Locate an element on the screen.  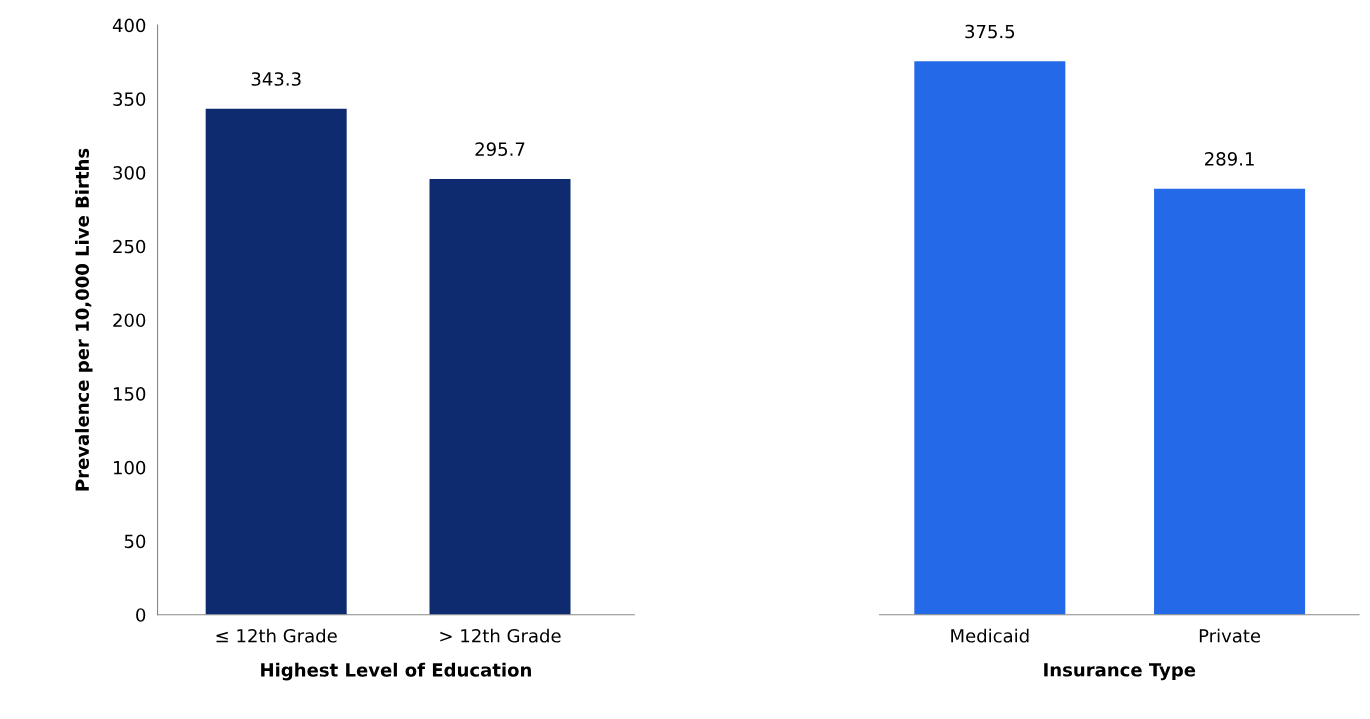
x-axis-title: Insurance Type is located at coordinates (1120, 672).